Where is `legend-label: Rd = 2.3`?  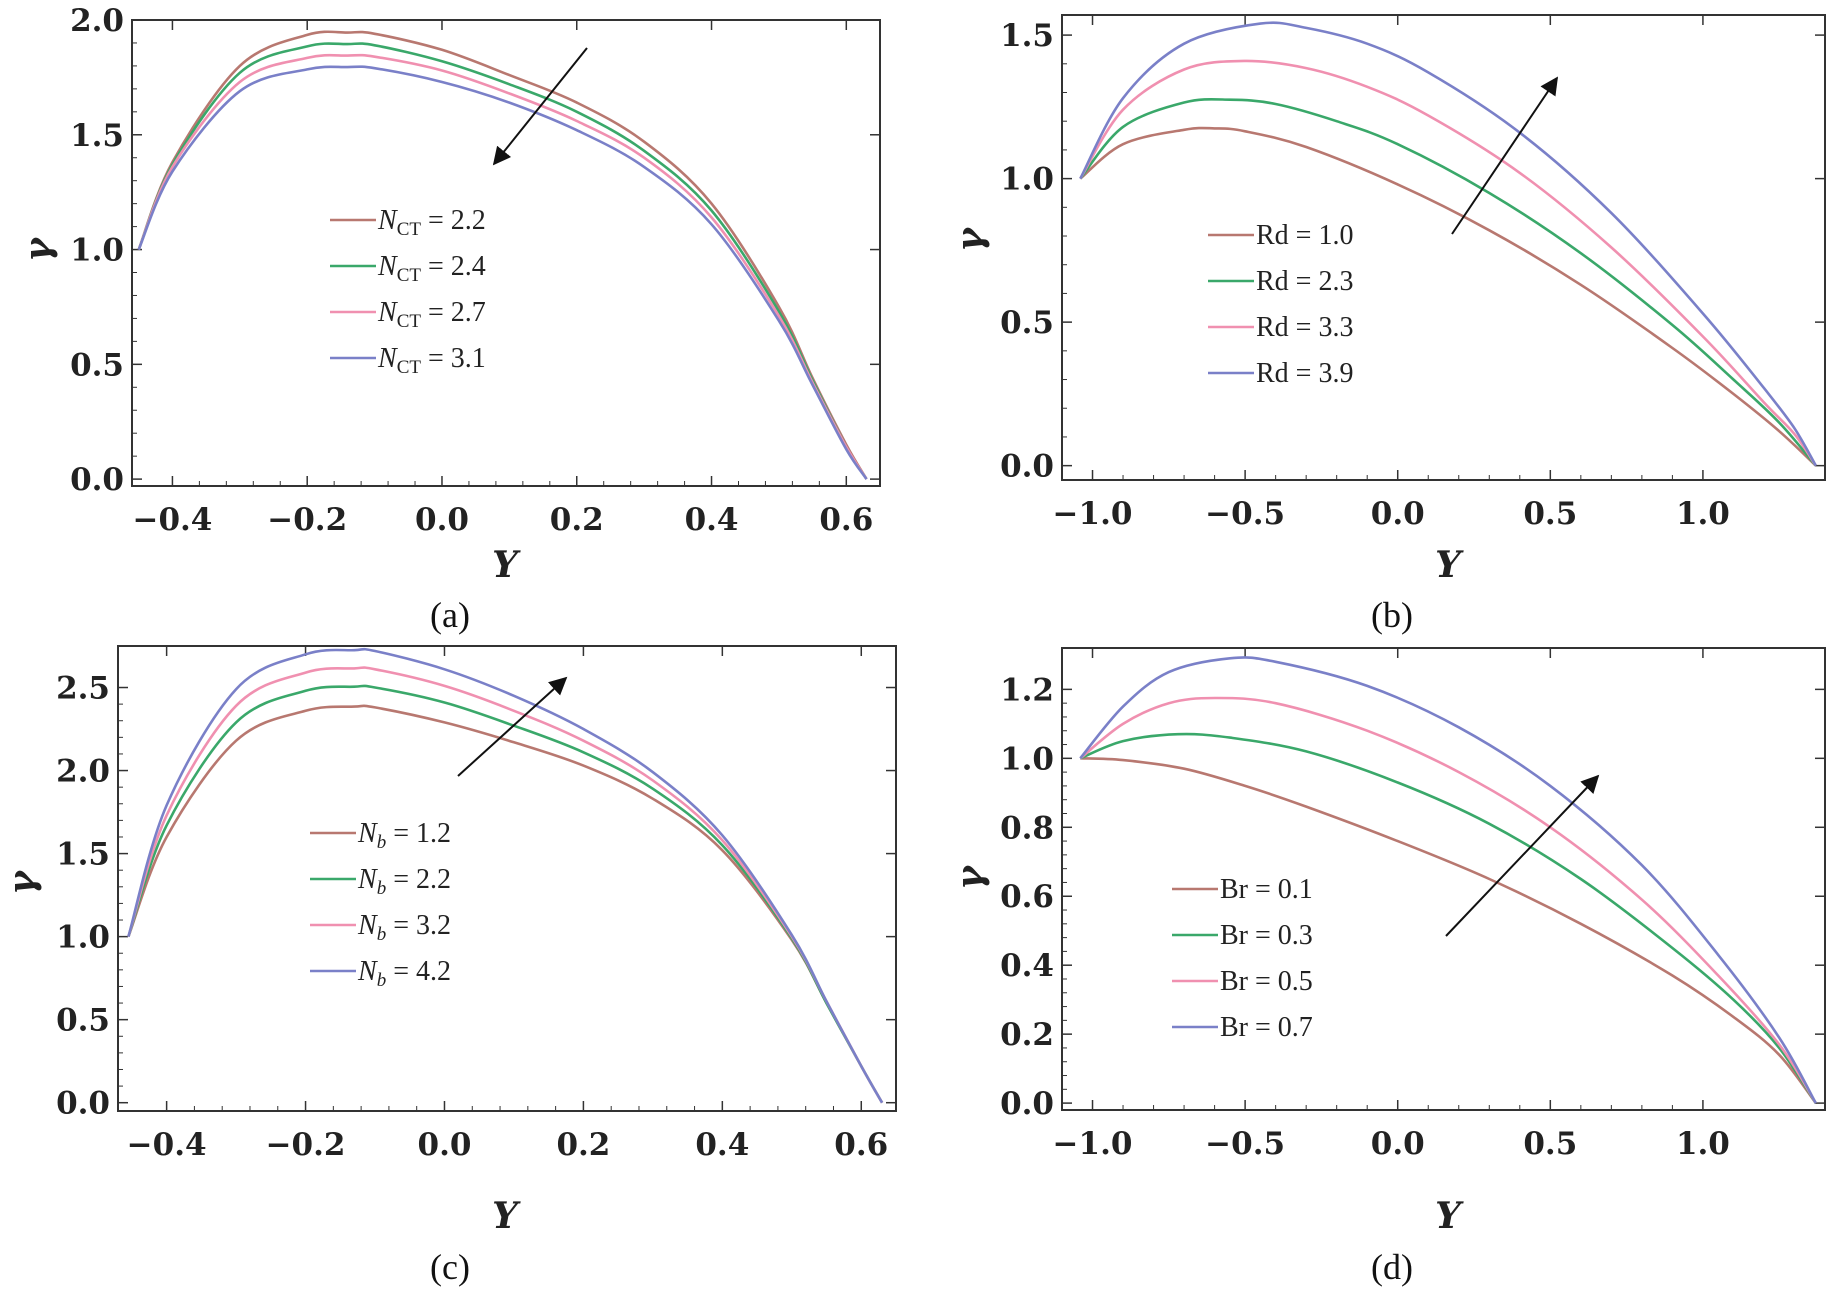 legend-label: Rd = 2.3 is located at coordinates (1304, 281).